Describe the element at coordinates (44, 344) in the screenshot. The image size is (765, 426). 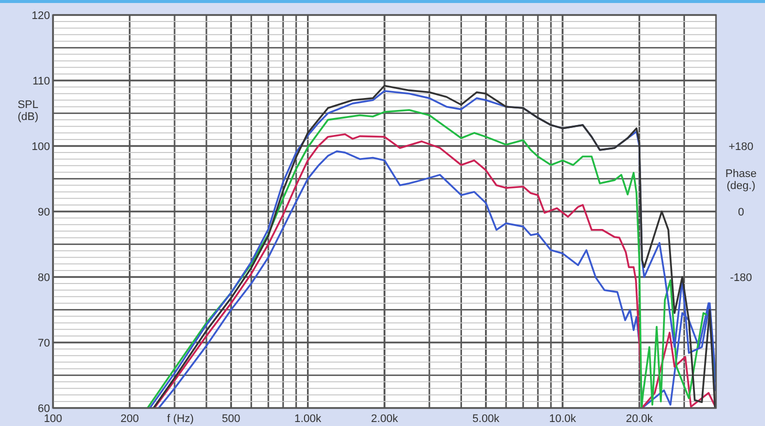
I see `y-tick-label: 70` at that location.